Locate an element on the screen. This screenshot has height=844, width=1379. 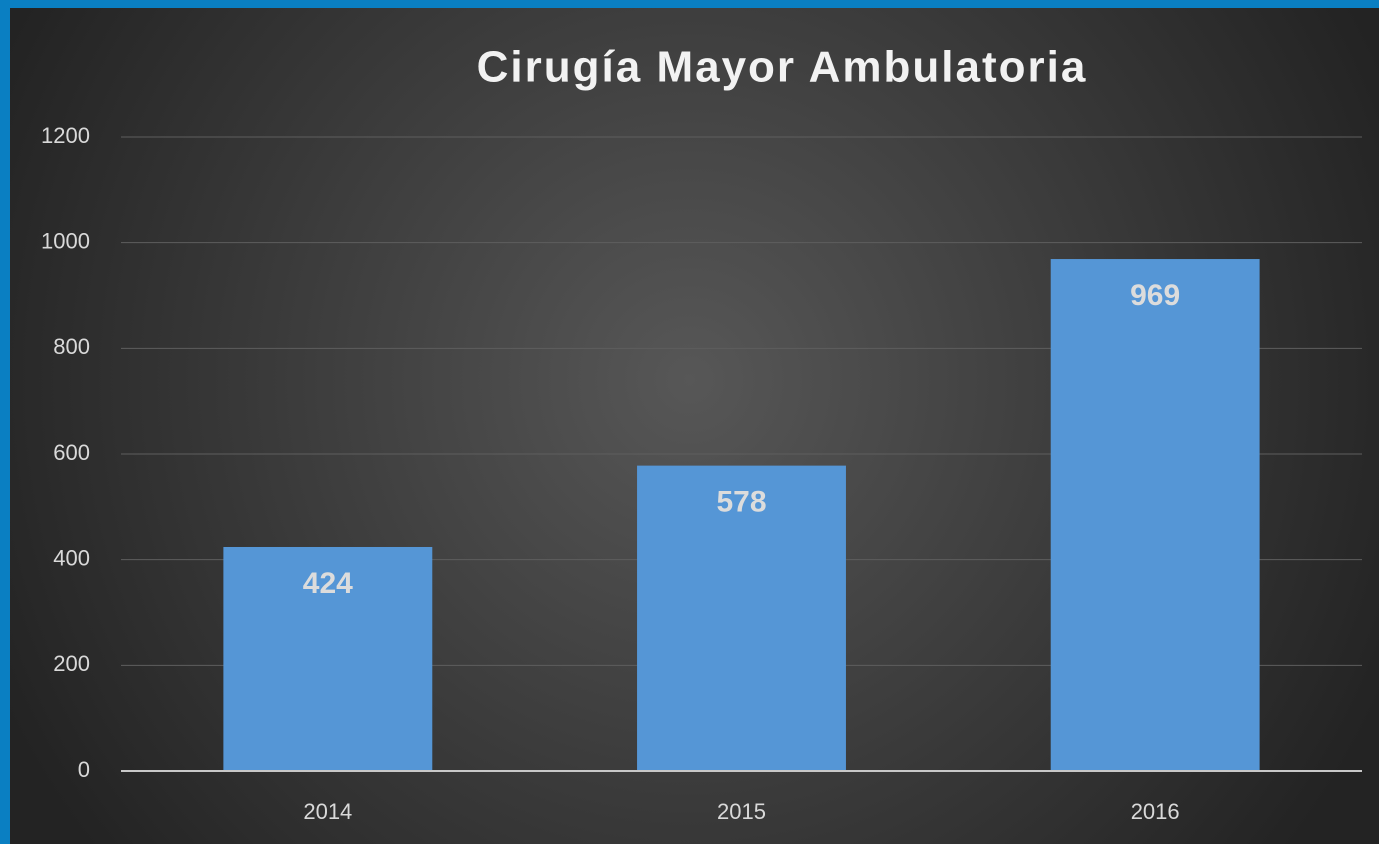
data-label: 969 is located at coordinates (1155, 295).